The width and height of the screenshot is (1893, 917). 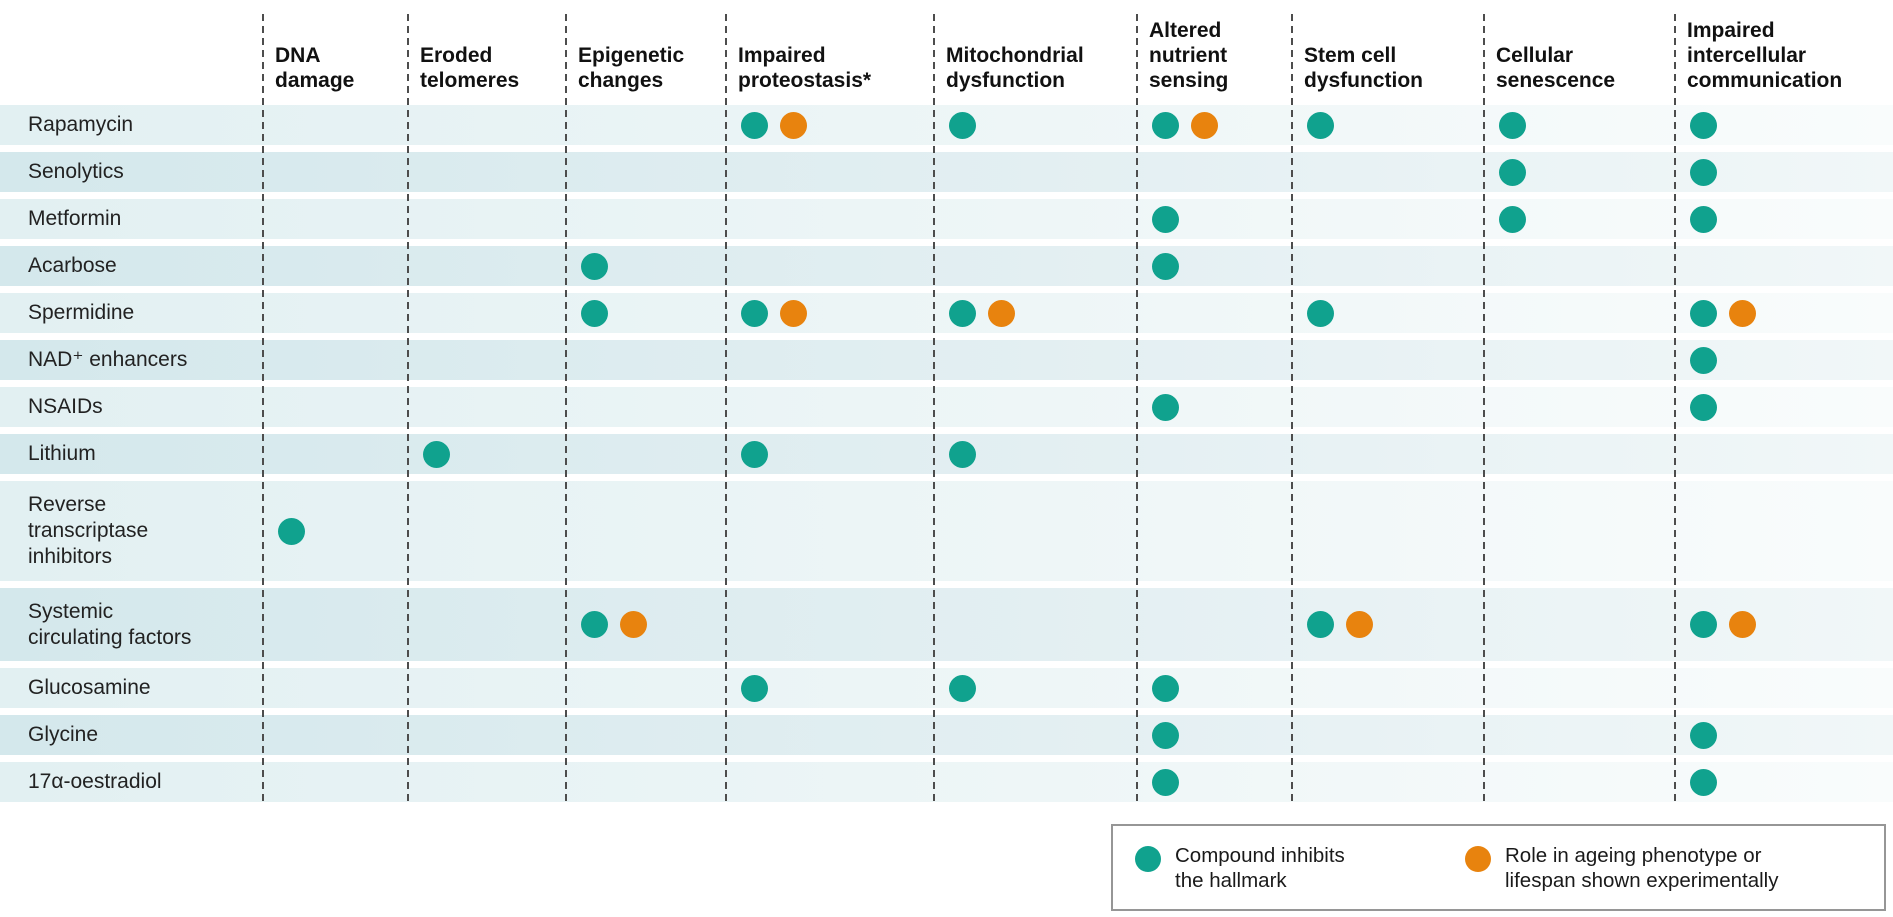 I want to click on table-row: NAD⁺ enhancers, so click(x=946, y=360).